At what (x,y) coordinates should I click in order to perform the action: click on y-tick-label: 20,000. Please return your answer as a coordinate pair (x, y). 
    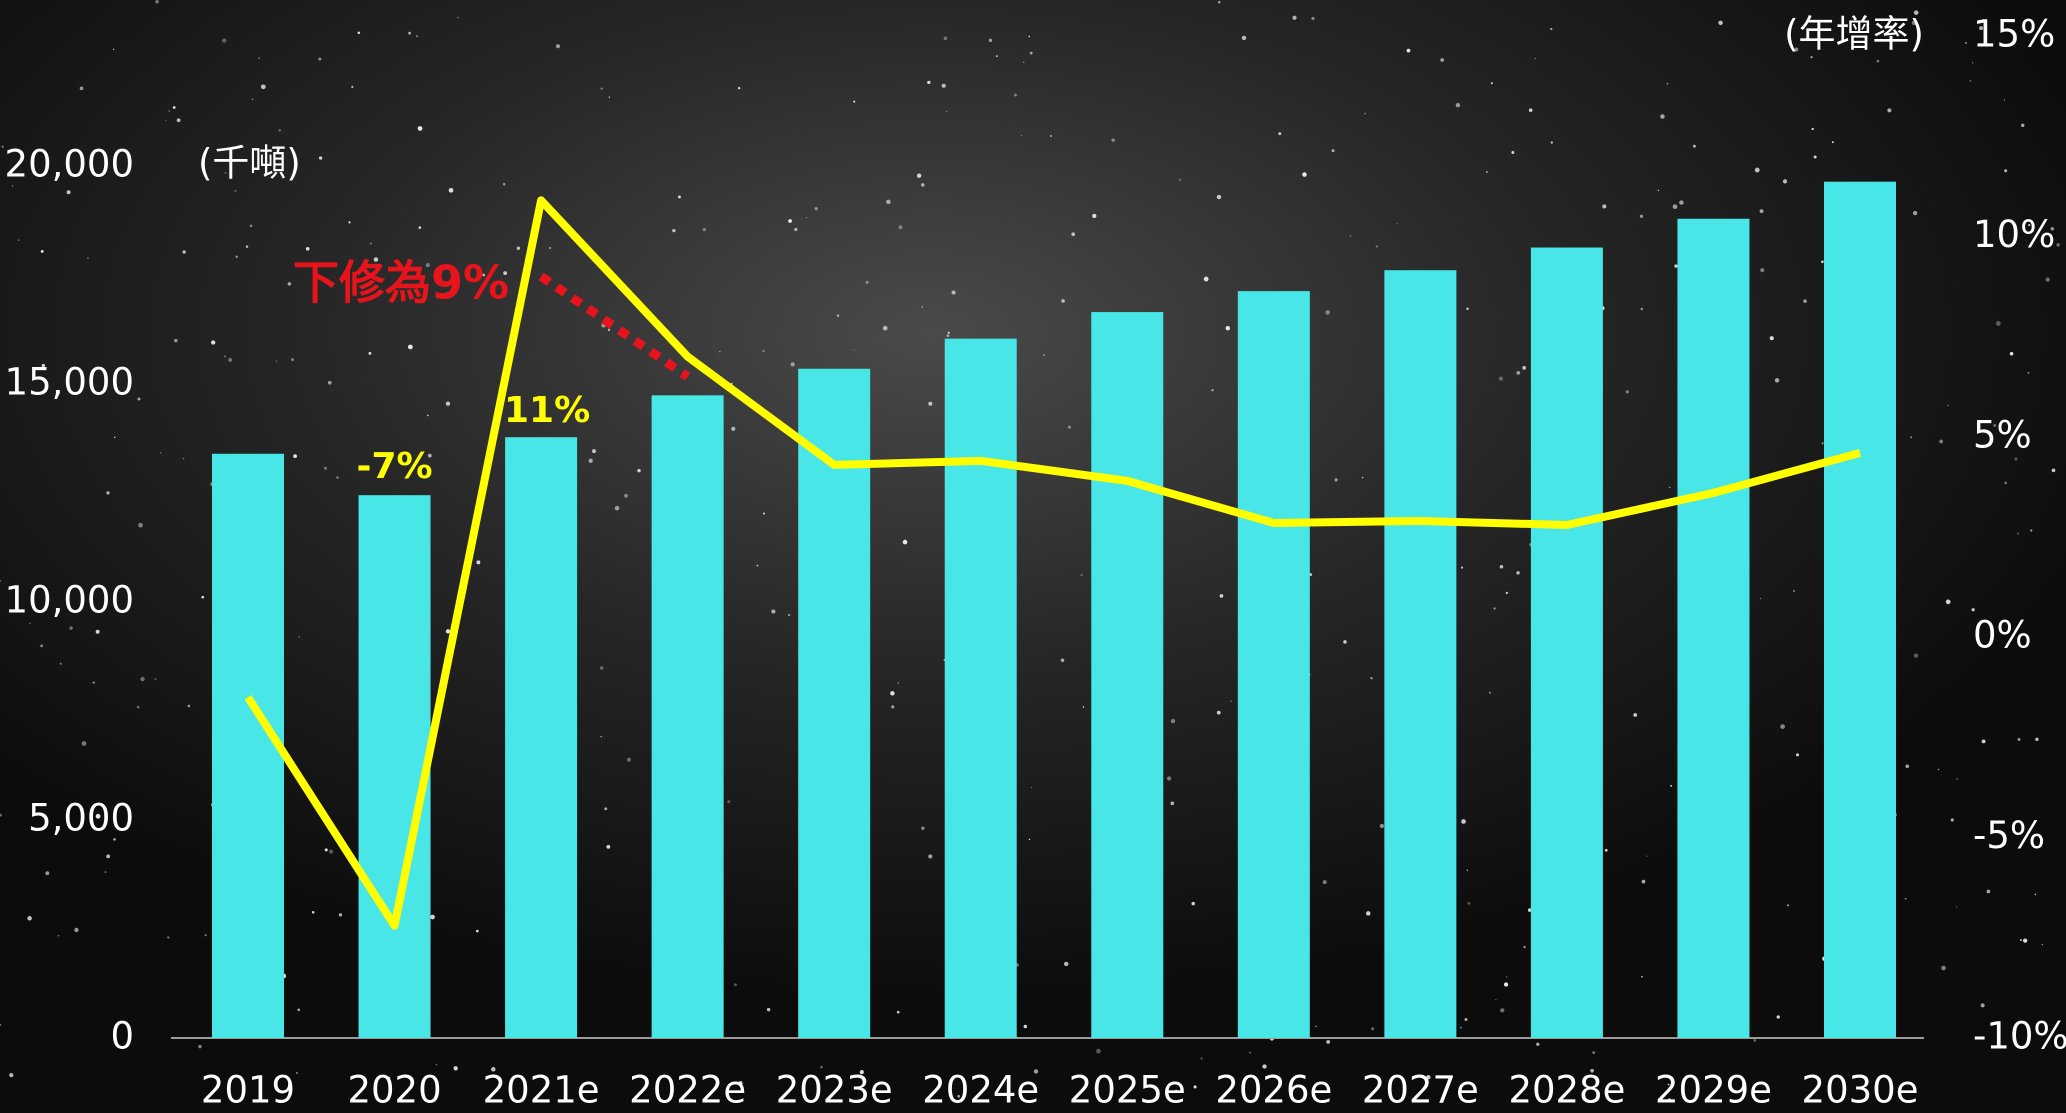
    Looking at the image, I should click on (69, 164).